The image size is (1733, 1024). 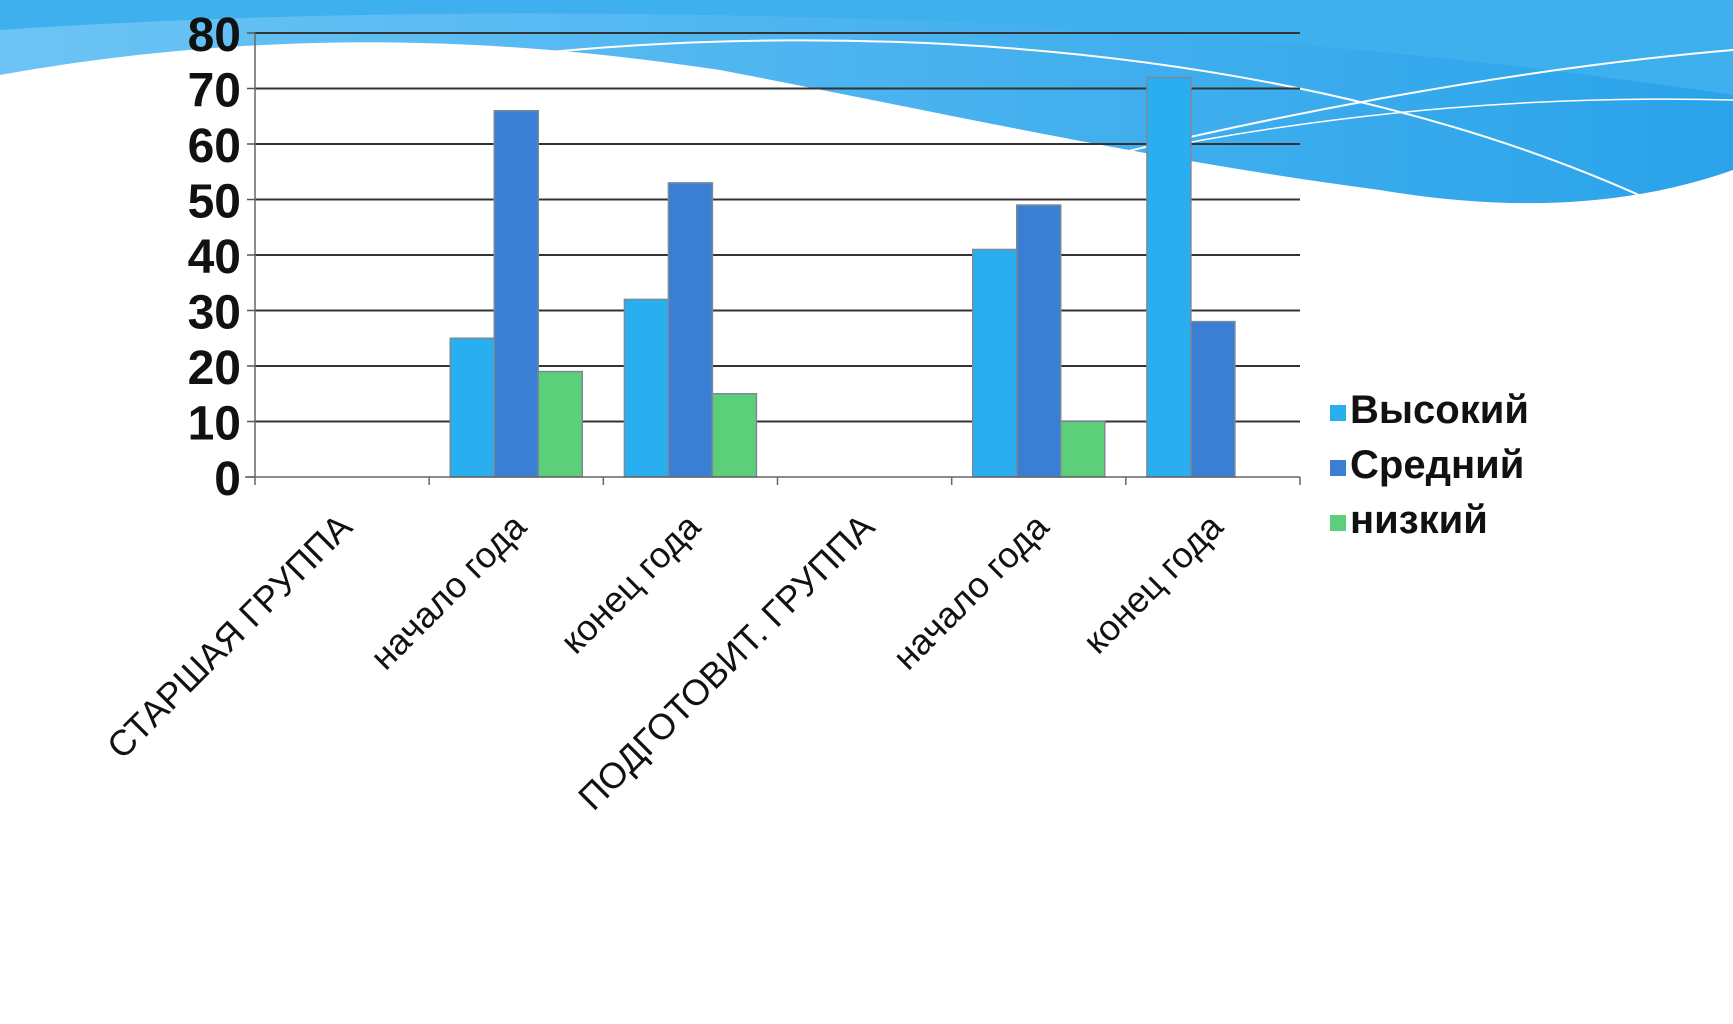 What do you see at coordinates (214, 368) in the screenshot?
I see `y-tick-label: 20` at bounding box center [214, 368].